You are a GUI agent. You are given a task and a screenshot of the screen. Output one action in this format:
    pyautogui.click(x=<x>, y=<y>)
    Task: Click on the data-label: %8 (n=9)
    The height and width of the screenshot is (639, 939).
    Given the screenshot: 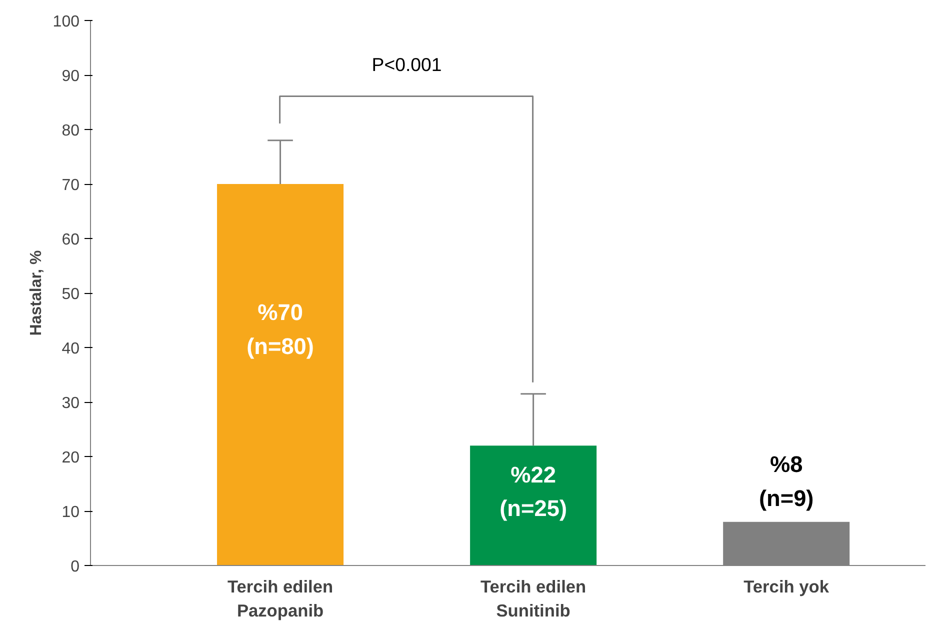 What is the action you would take?
    pyautogui.click(x=786, y=481)
    